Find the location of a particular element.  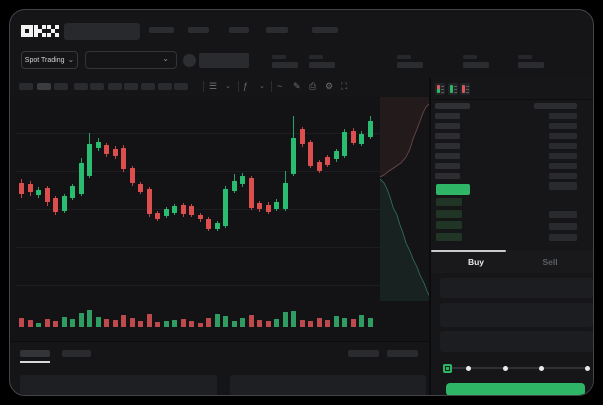

active-tab-underline is located at coordinates (35, 362).